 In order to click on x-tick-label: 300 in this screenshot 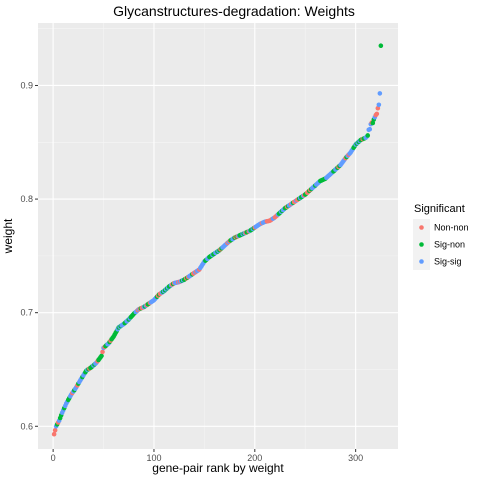, I will do `click(355, 458)`.